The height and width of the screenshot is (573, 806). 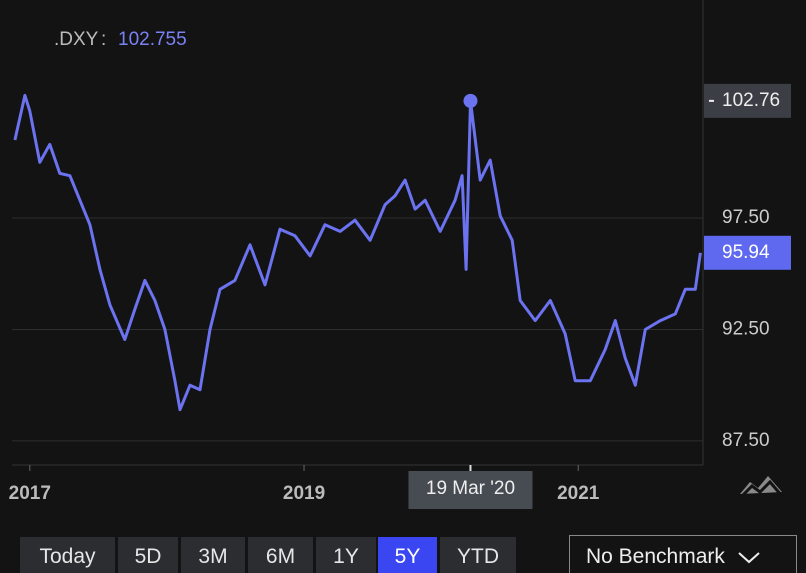 I want to click on legend-name: .DXY, so click(x=76, y=39).